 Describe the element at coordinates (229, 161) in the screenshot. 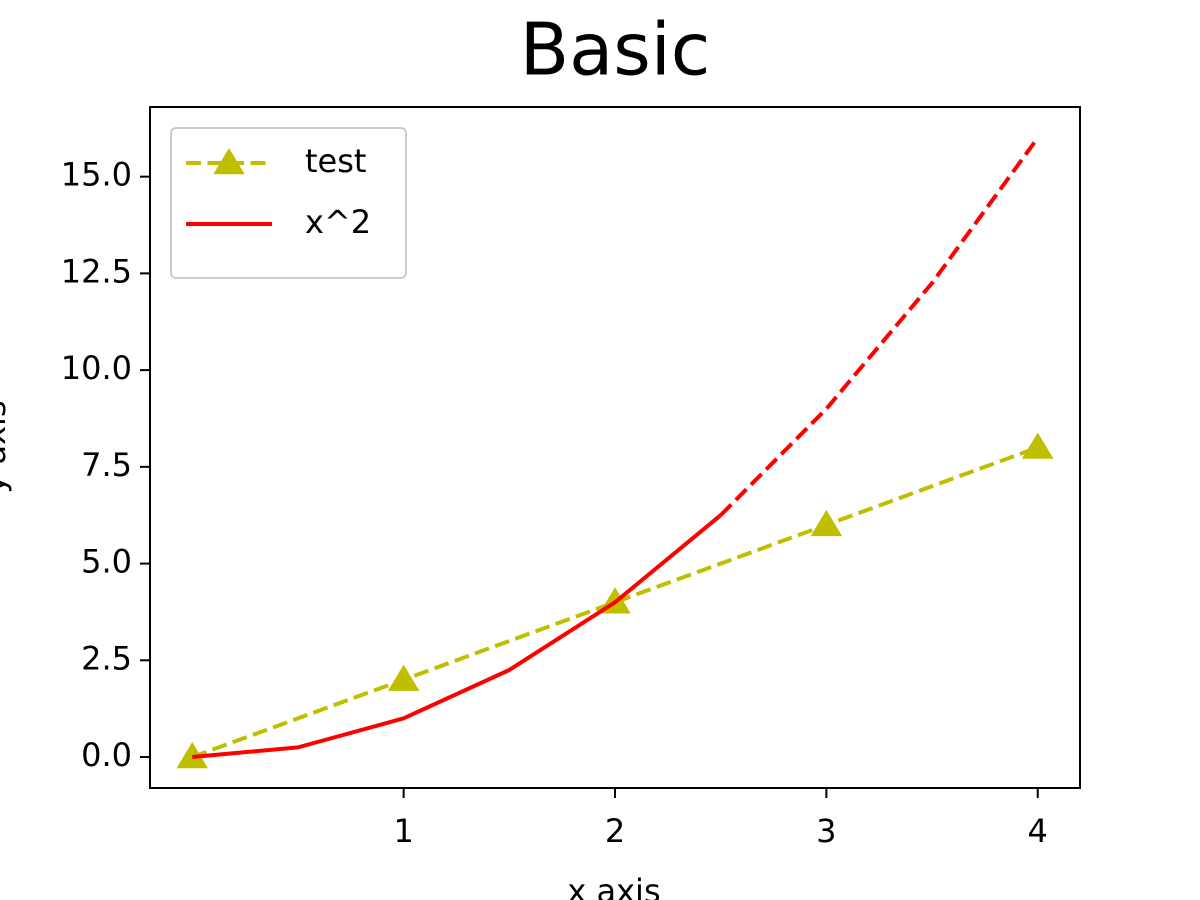

I see `legend-marker` at that location.